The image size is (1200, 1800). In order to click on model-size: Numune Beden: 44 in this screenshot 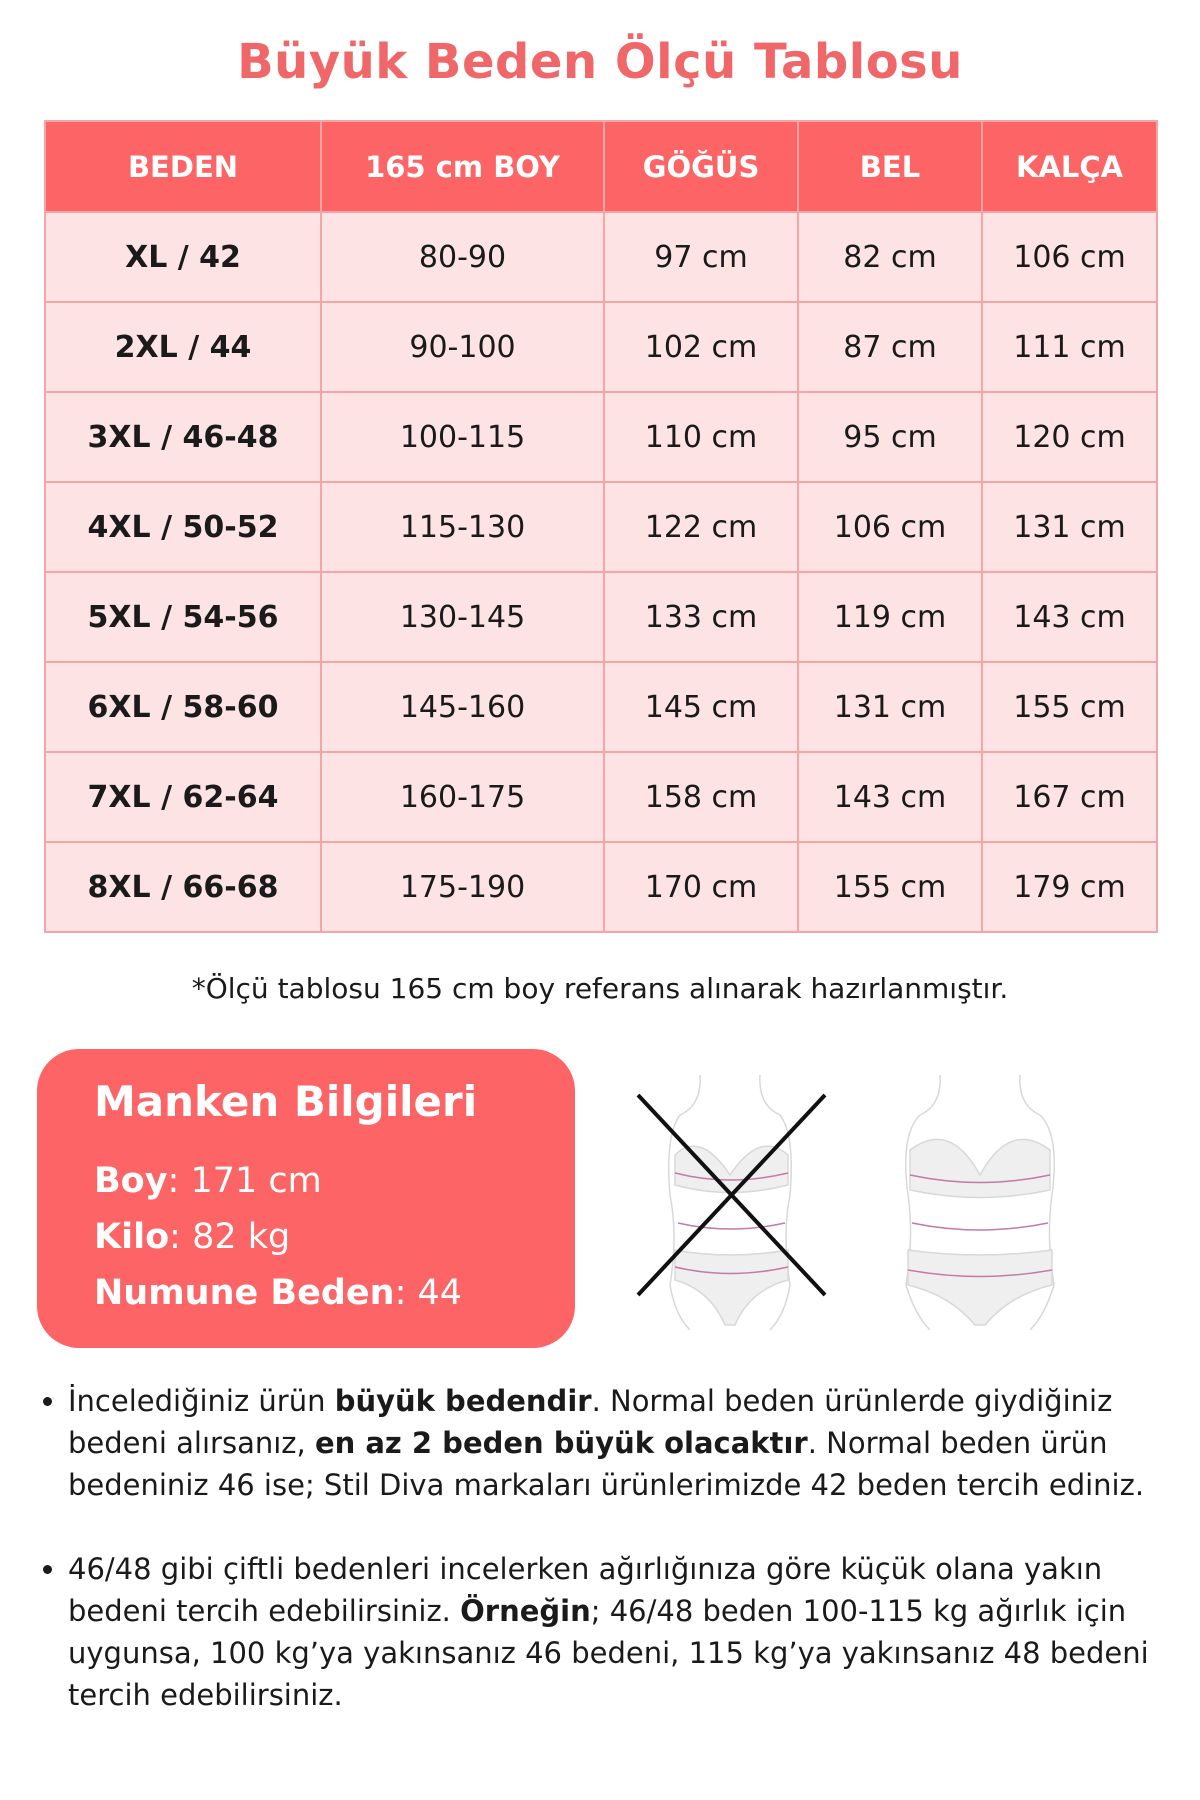, I will do `click(278, 1293)`.